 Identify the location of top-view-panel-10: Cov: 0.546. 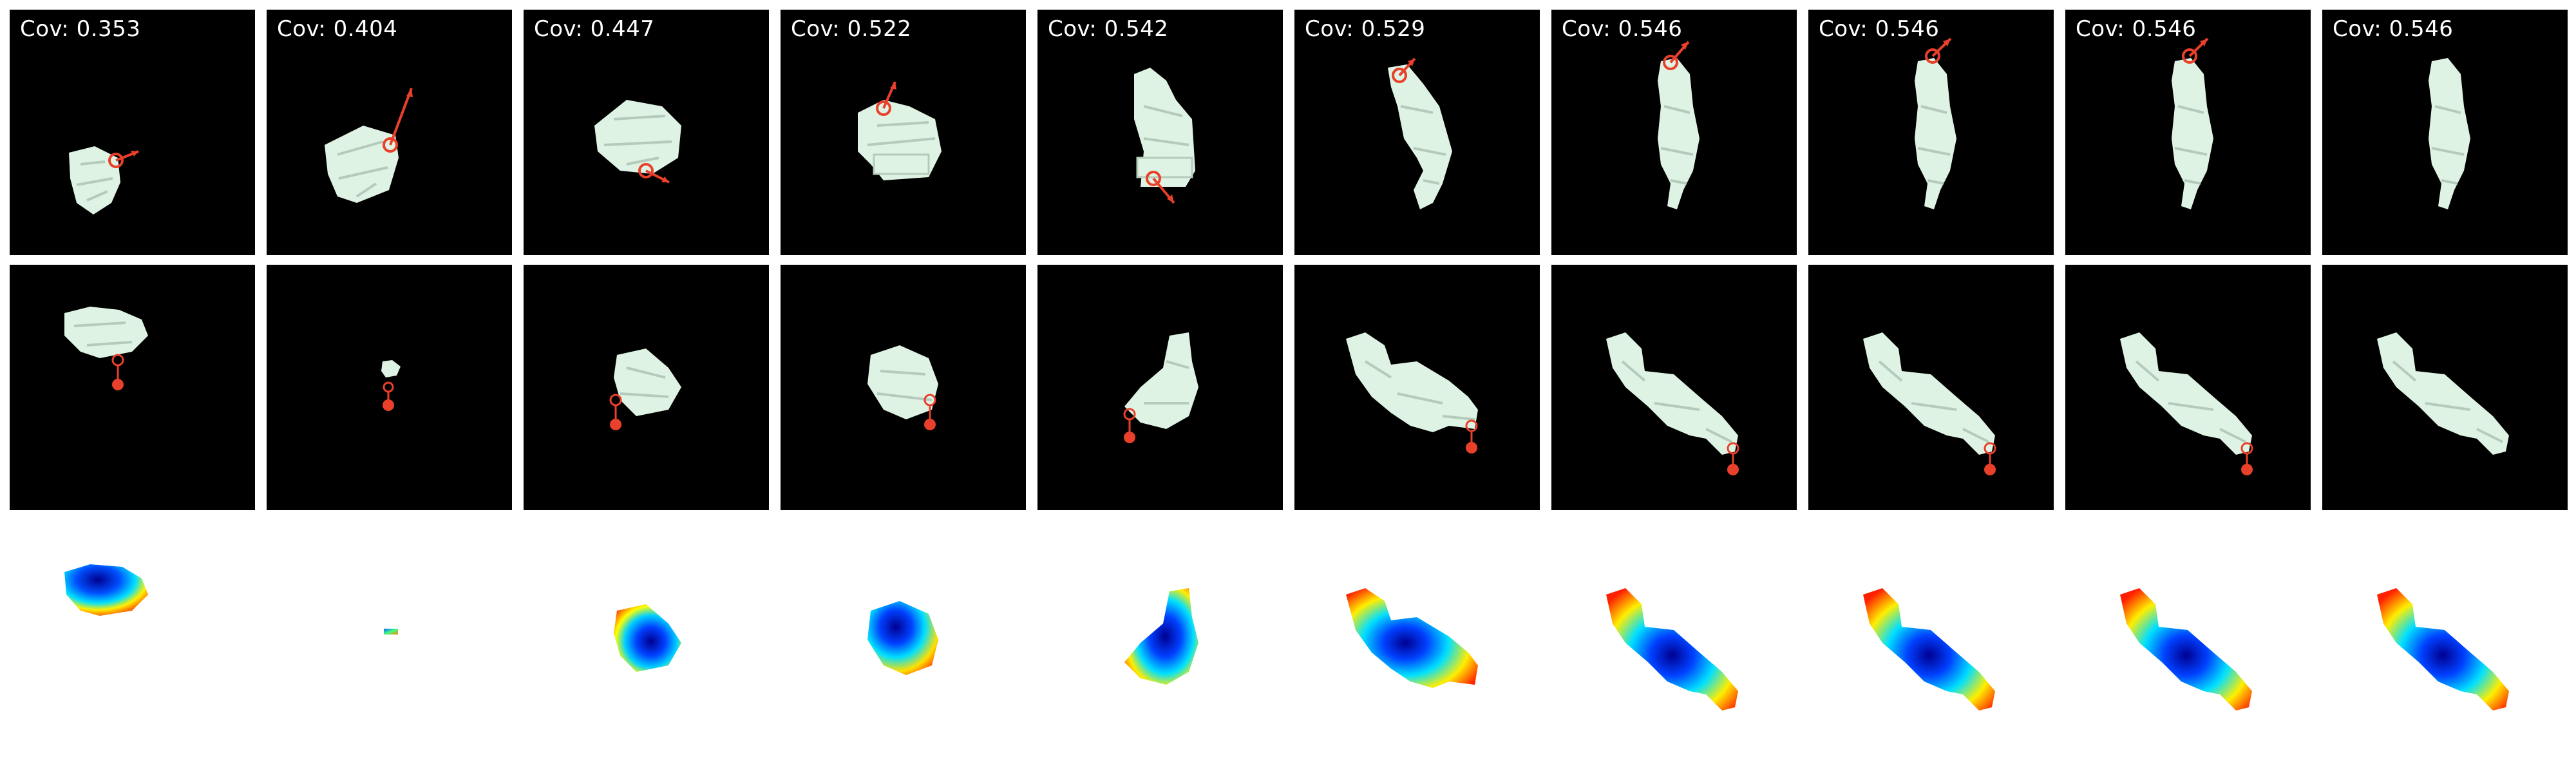
(2445, 132).